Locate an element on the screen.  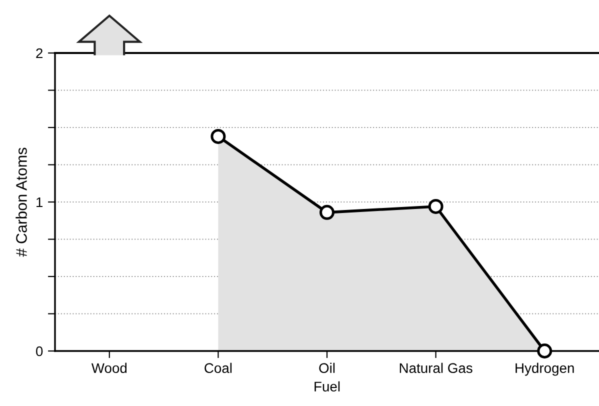
y-axis-title: # Carbon Atoms is located at coordinates (21, 202).